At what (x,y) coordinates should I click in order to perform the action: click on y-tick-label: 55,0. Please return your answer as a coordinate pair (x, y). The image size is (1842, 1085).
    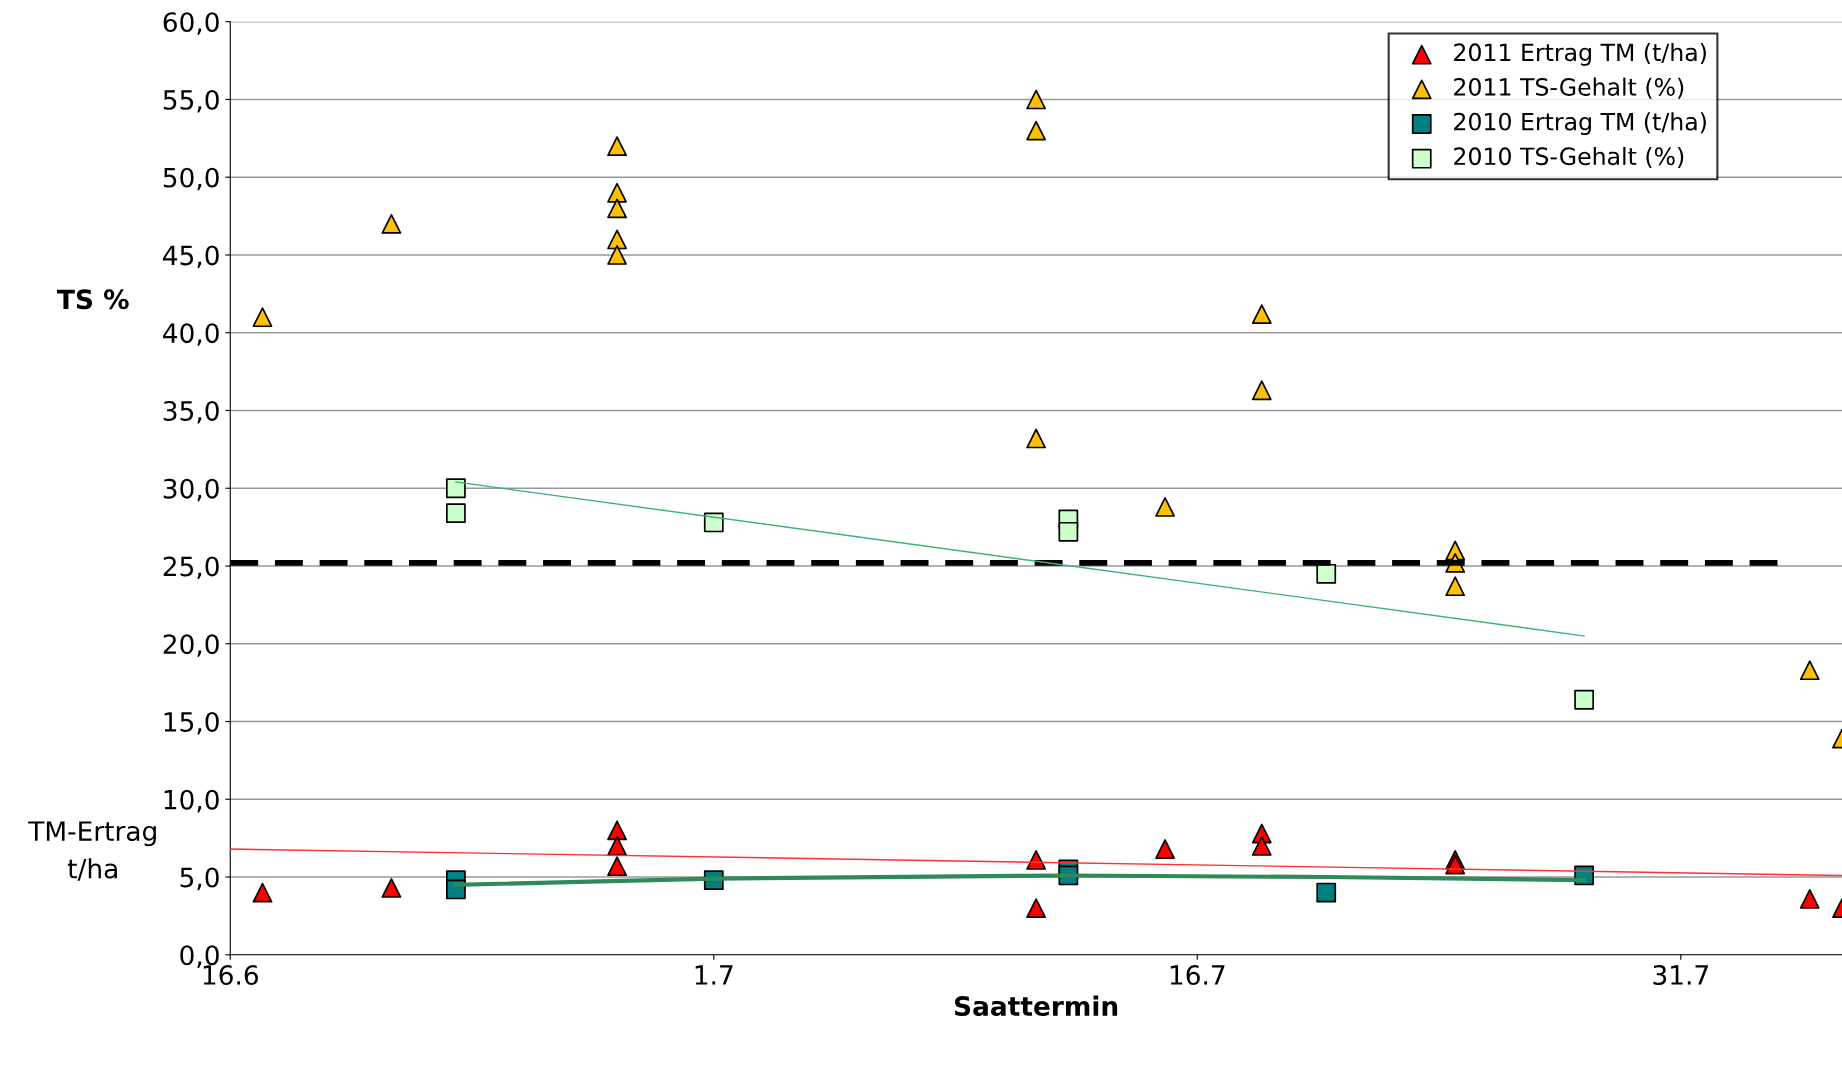
    Looking at the image, I should click on (191, 101).